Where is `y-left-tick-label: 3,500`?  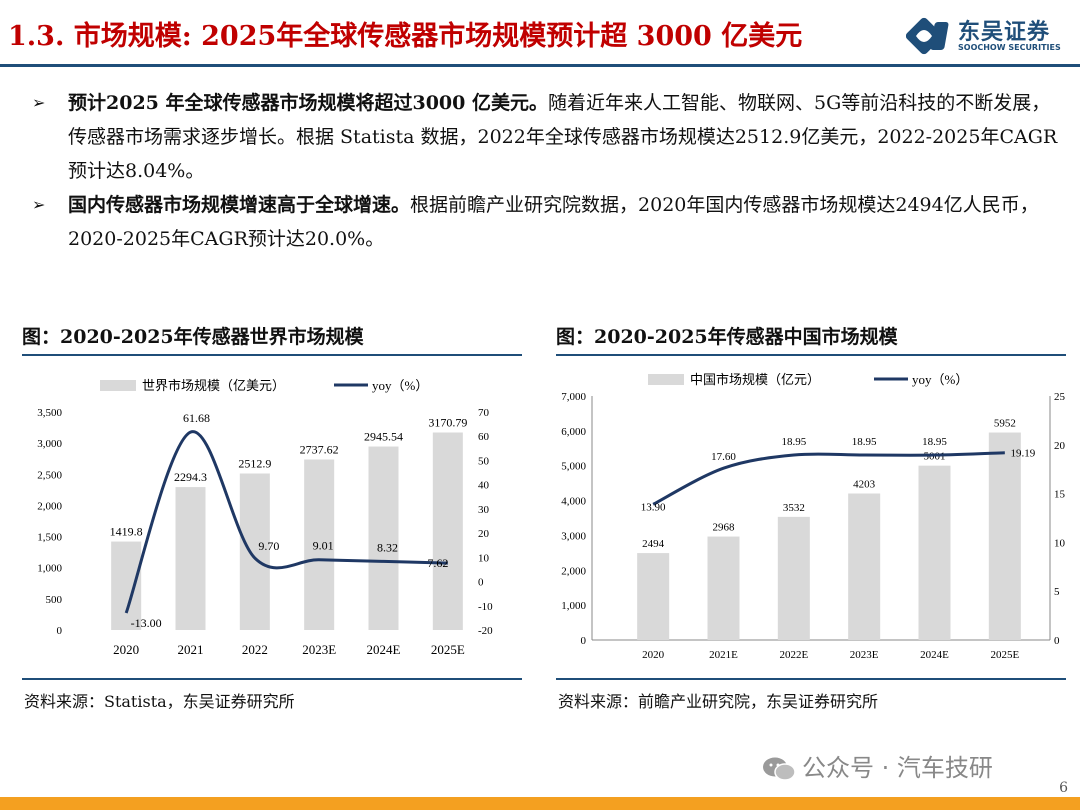 y-left-tick-label: 3,500 is located at coordinates (49, 413).